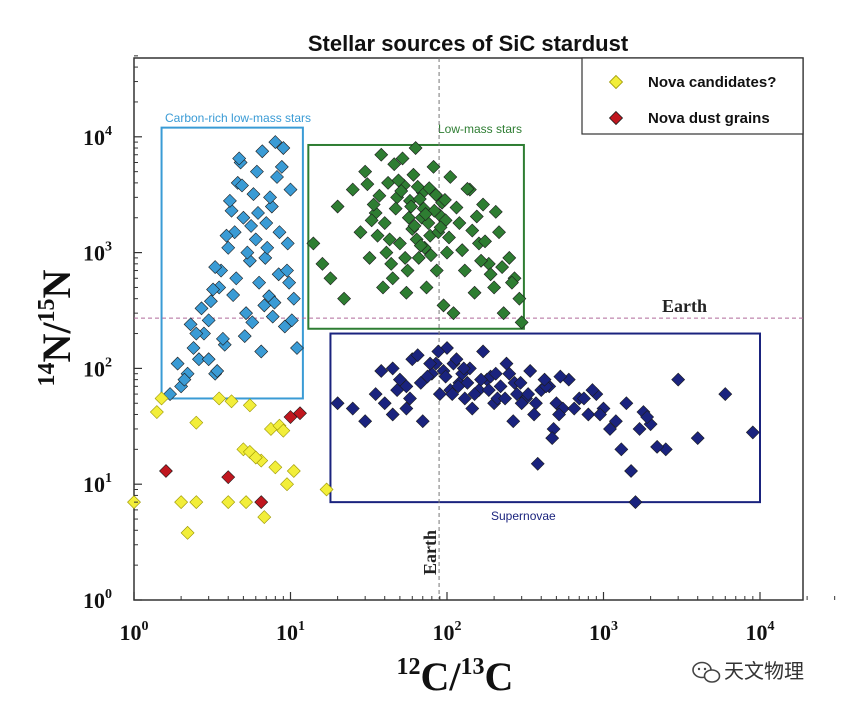  What do you see at coordinates (56, 283) in the screenshot?
I see `y-axis-label-part2: N` at bounding box center [56, 283].